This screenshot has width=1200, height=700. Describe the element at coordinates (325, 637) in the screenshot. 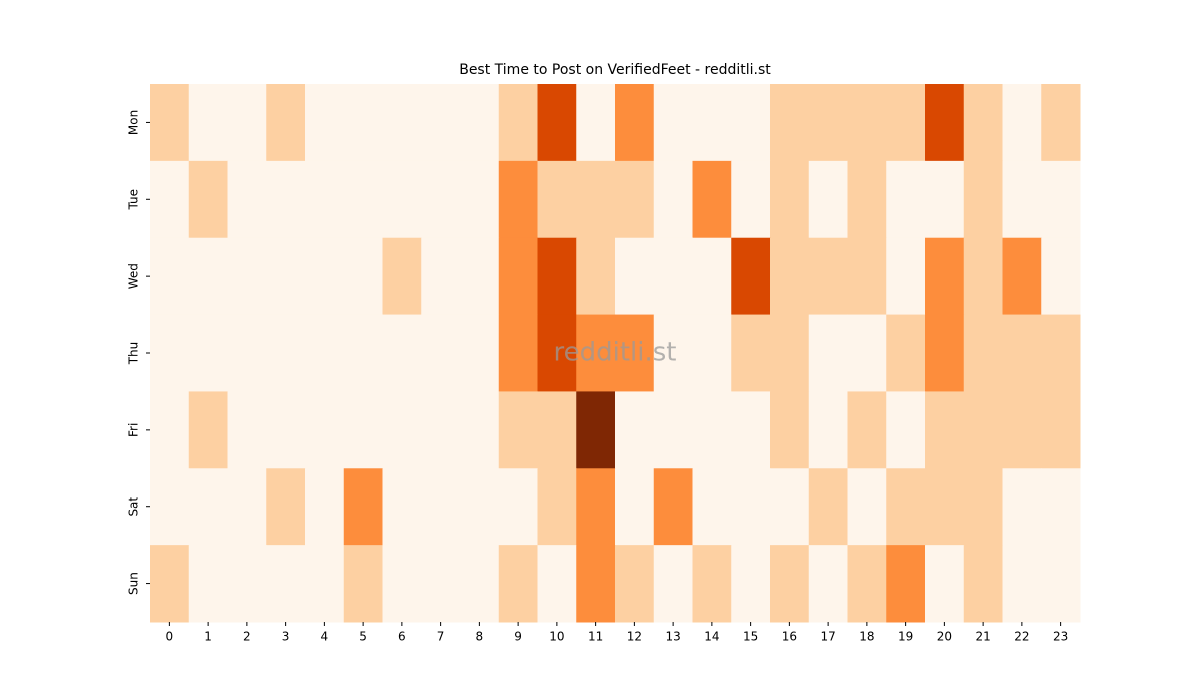

I see `x-tick-label: 4` at that location.